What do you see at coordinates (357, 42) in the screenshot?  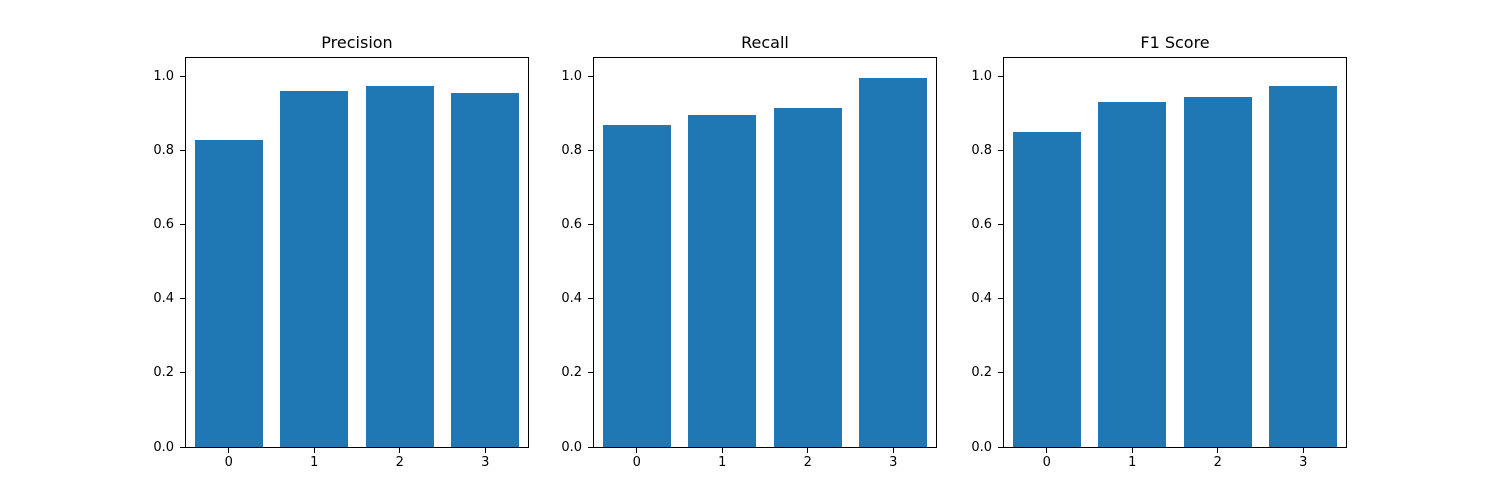 I see `chart-title: Precision` at bounding box center [357, 42].